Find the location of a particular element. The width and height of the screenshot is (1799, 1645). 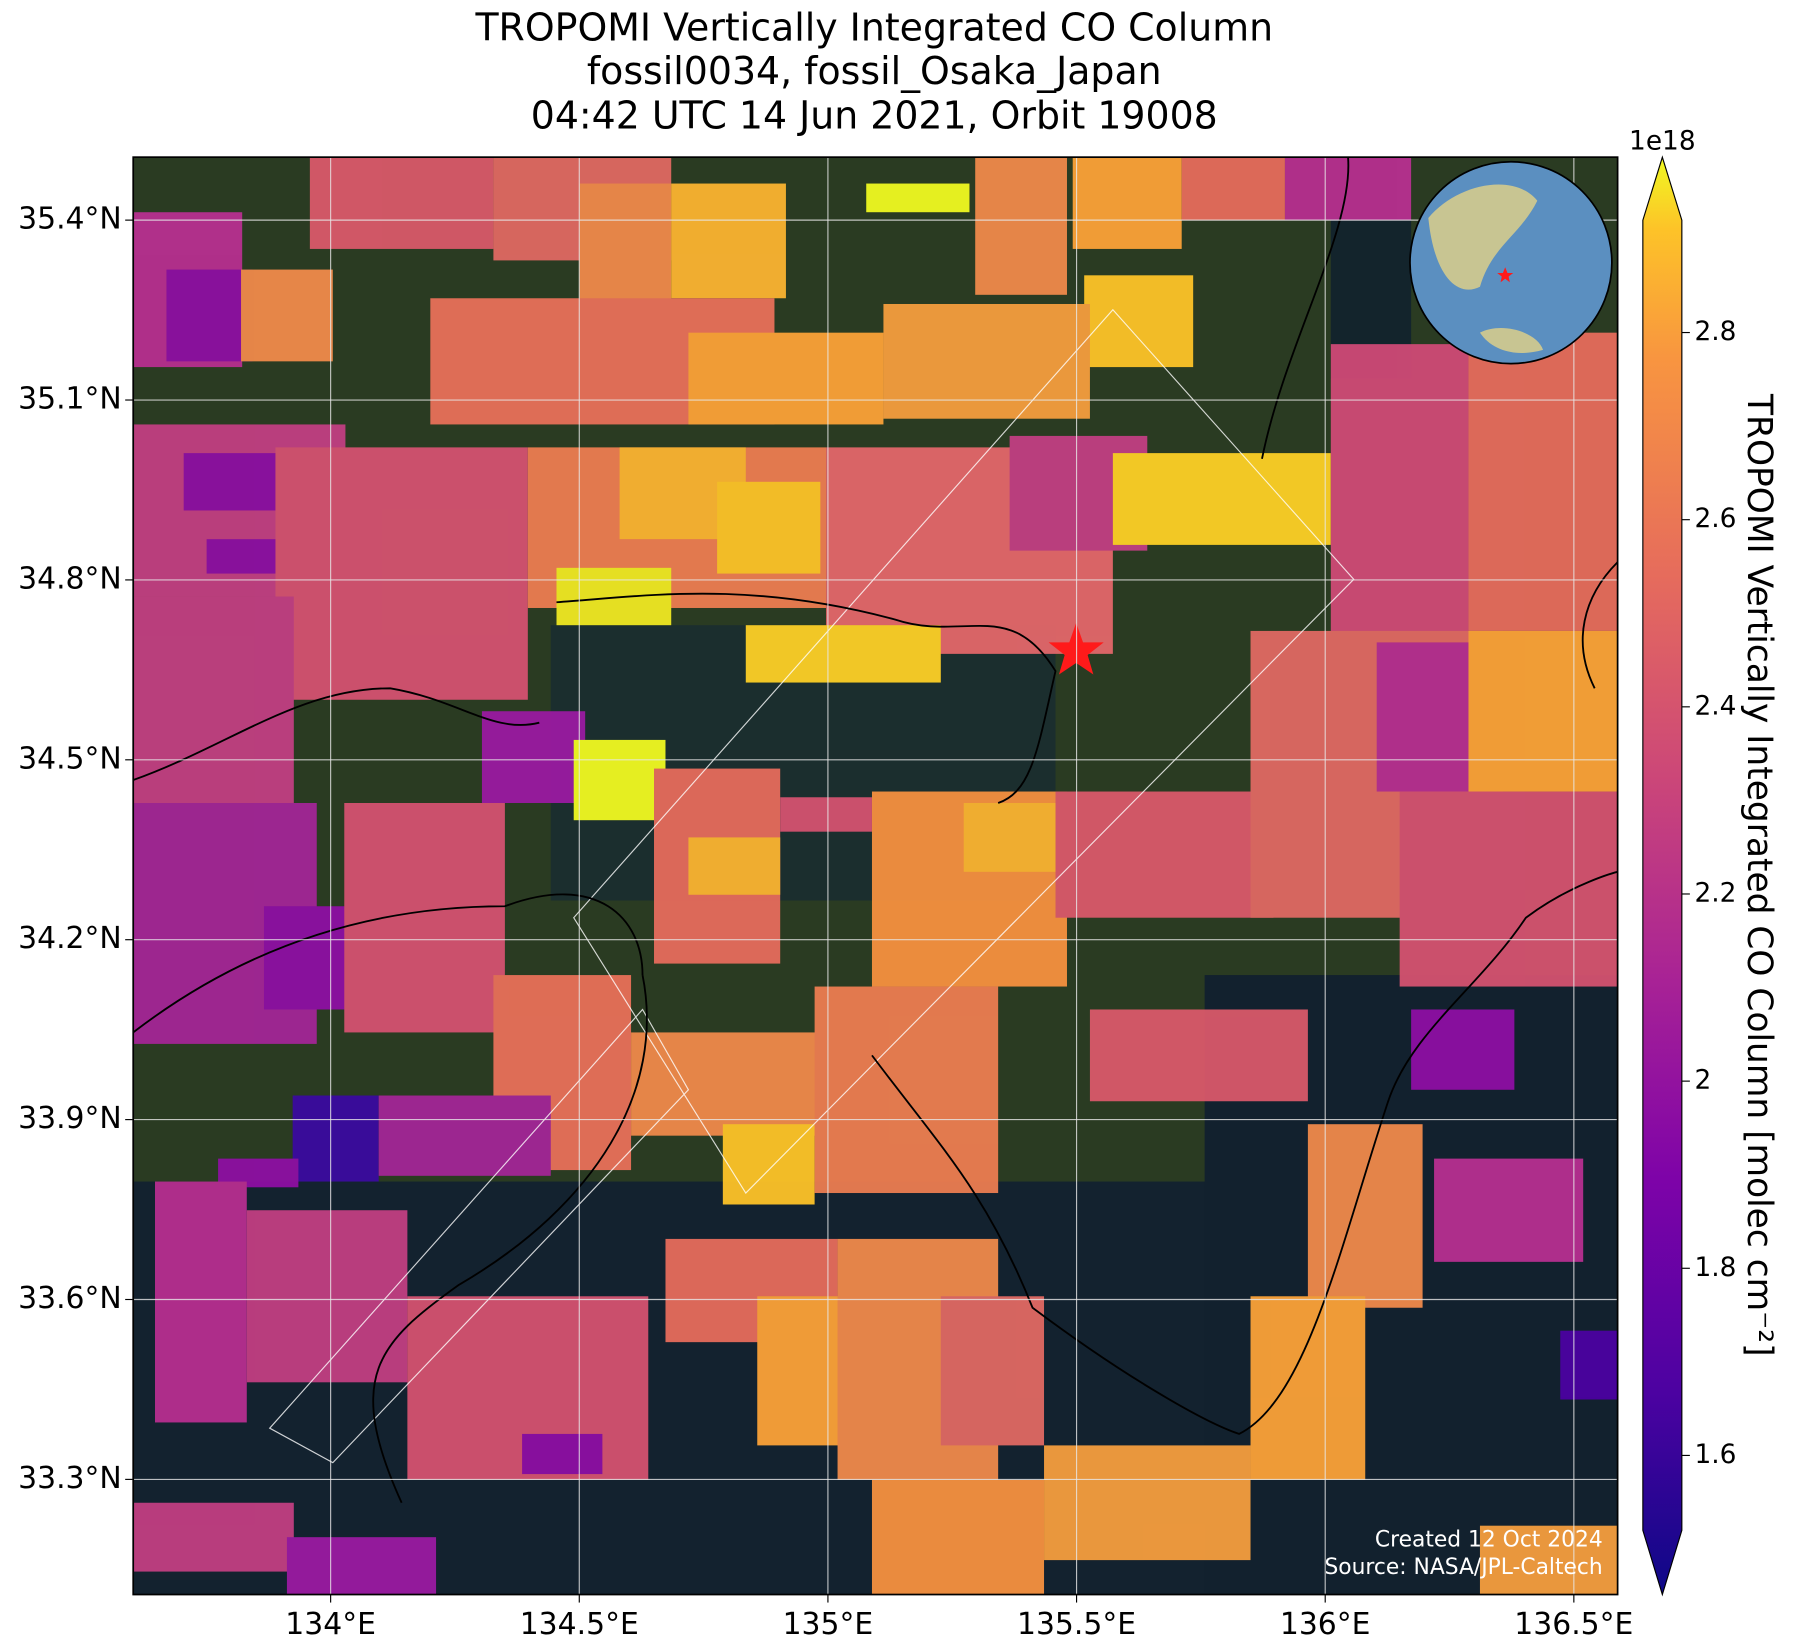

y-tick-label: 34.8°N is located at coordinates (70, 578).